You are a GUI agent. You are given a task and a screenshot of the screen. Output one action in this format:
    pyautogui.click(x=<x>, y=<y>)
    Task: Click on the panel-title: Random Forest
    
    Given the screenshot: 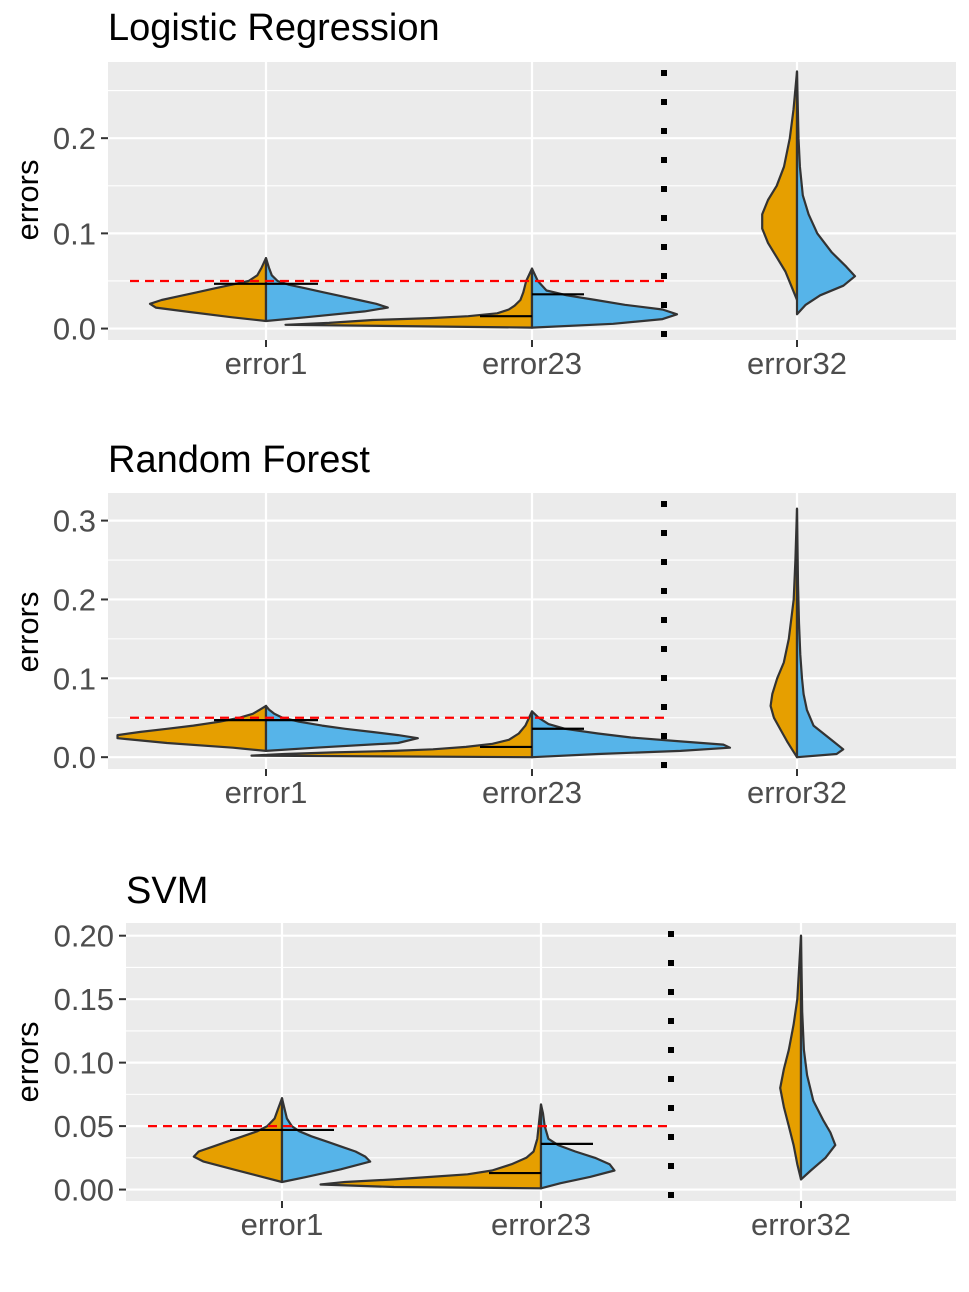 What is the action you would take?
    pyautogui.click(x=239, y=460)
    